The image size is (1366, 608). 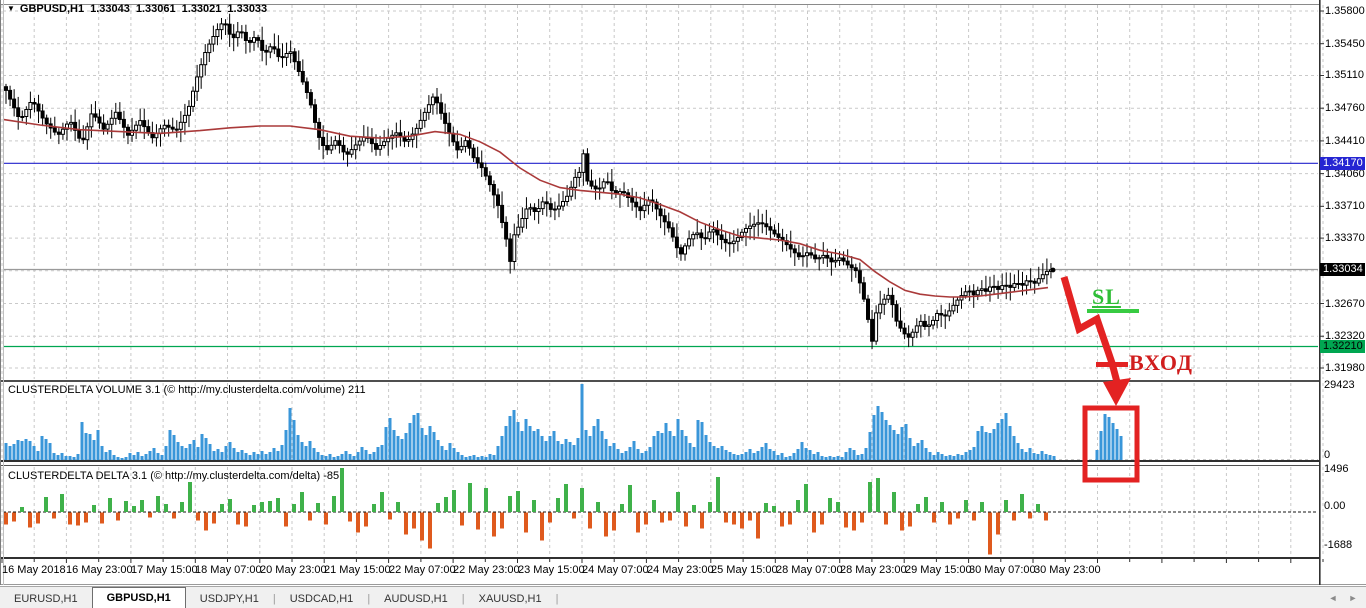 I want to click on indicator-scale-label: -1688, so click(x=1338, y=545).